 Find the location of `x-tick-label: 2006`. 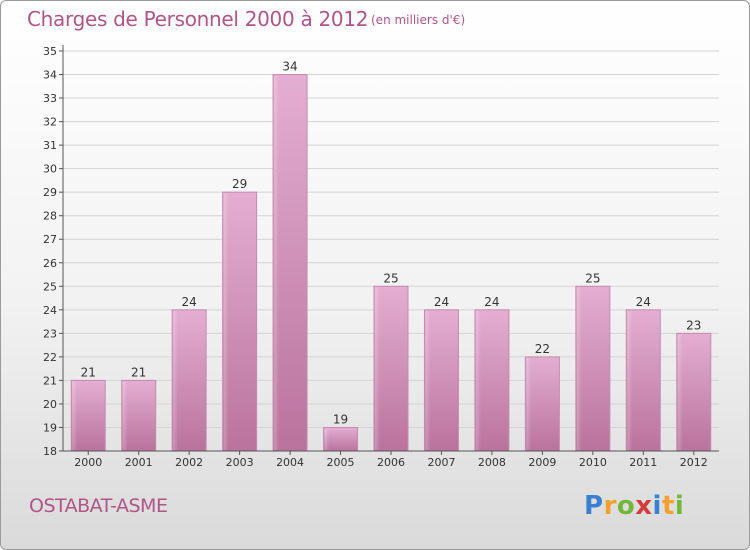

x-tick-label: 2006 is located at coordinates (391, 462).